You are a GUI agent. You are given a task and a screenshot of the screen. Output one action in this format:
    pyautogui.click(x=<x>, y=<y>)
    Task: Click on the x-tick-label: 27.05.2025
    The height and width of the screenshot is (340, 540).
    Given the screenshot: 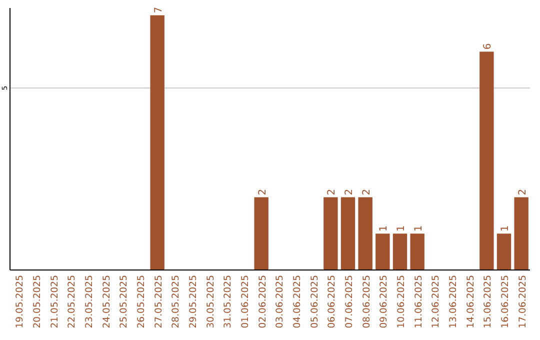 What is the action you would take?
    pyautogui.click(x=158, y=301)
    